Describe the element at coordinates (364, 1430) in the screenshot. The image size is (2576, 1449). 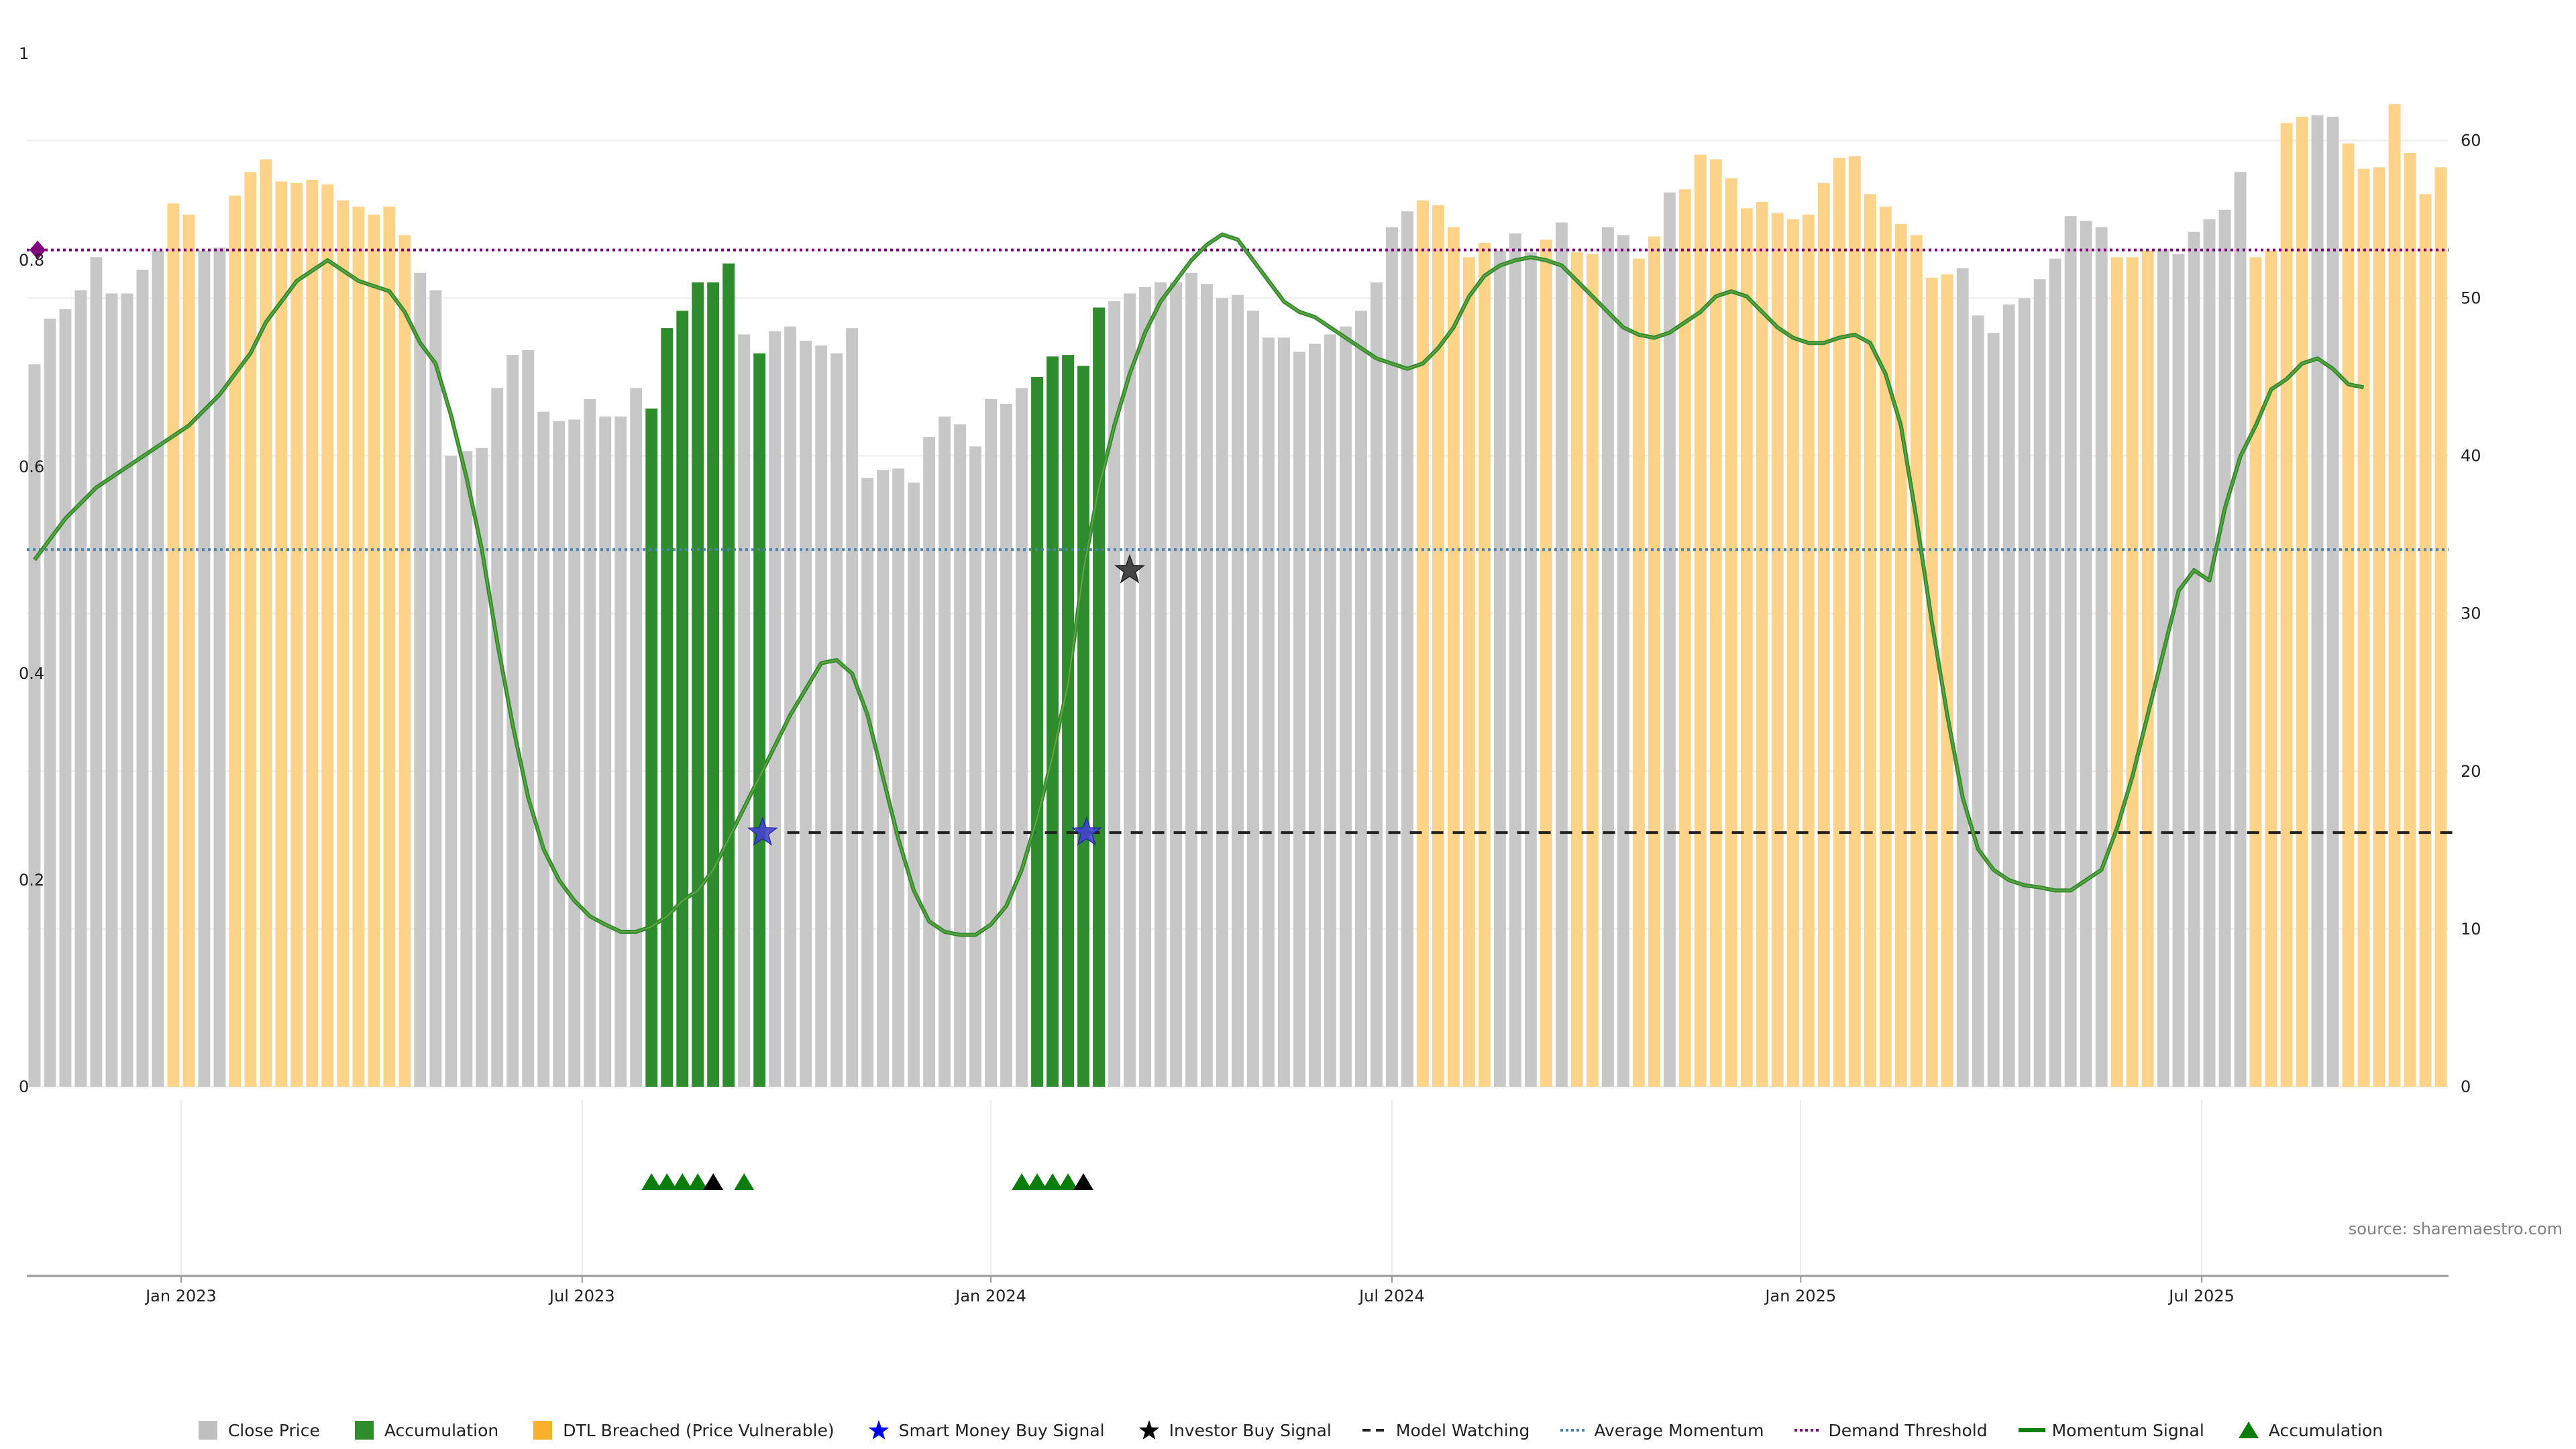
I see `square-green-icon` at that location.